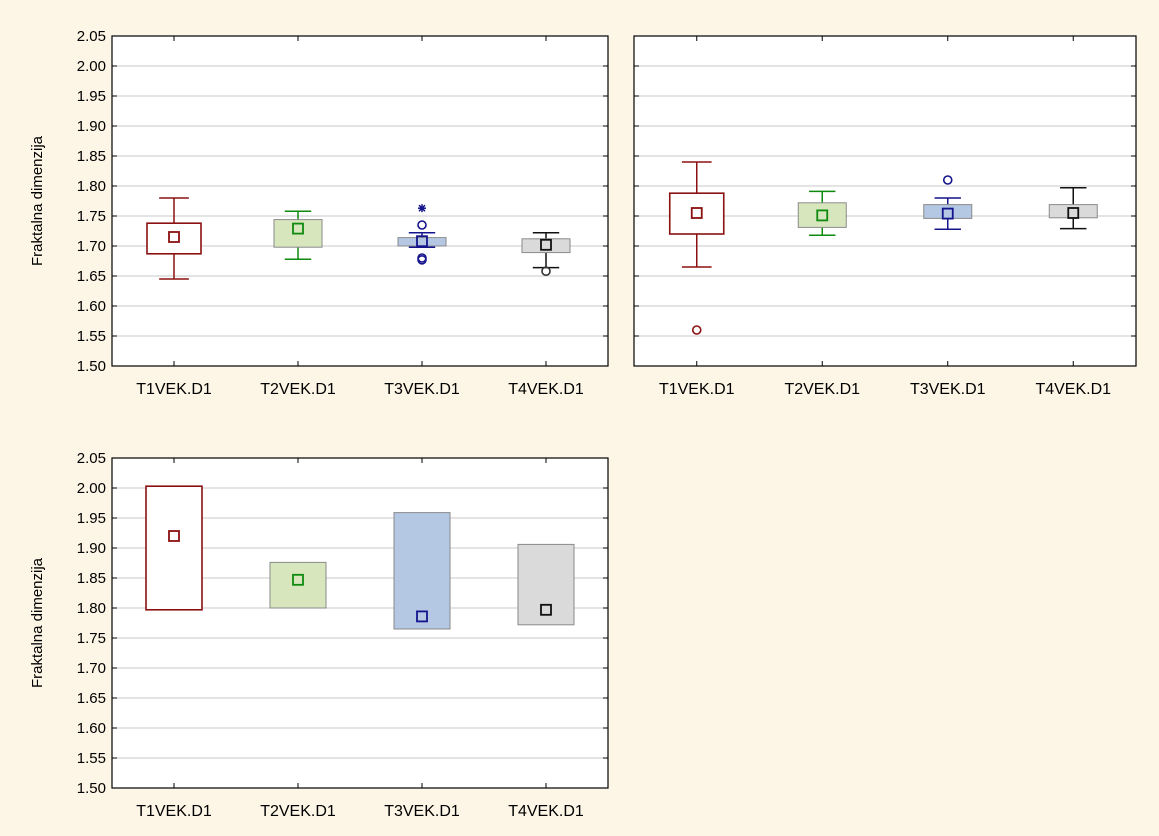 The width and height of the screenshot is (1159, 836). What do you see at coordinates (422, 208) in the screenshot?
I see `extreme-point` at bounding box center [422, 208].